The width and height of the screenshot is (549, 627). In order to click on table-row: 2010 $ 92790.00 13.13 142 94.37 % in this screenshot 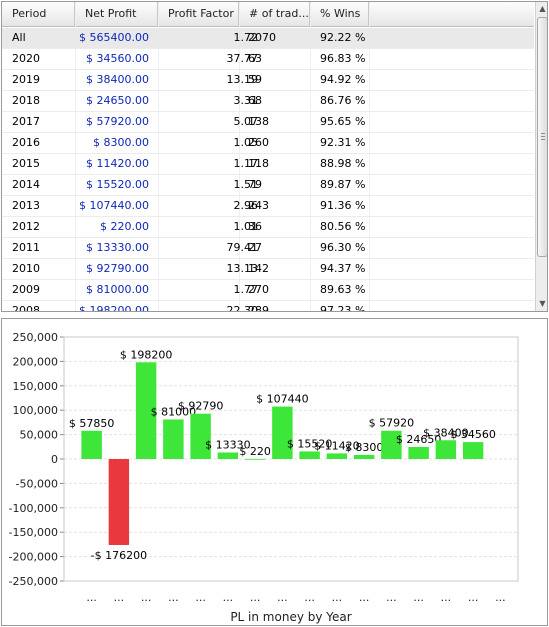, I will do `click(268, 269)`.